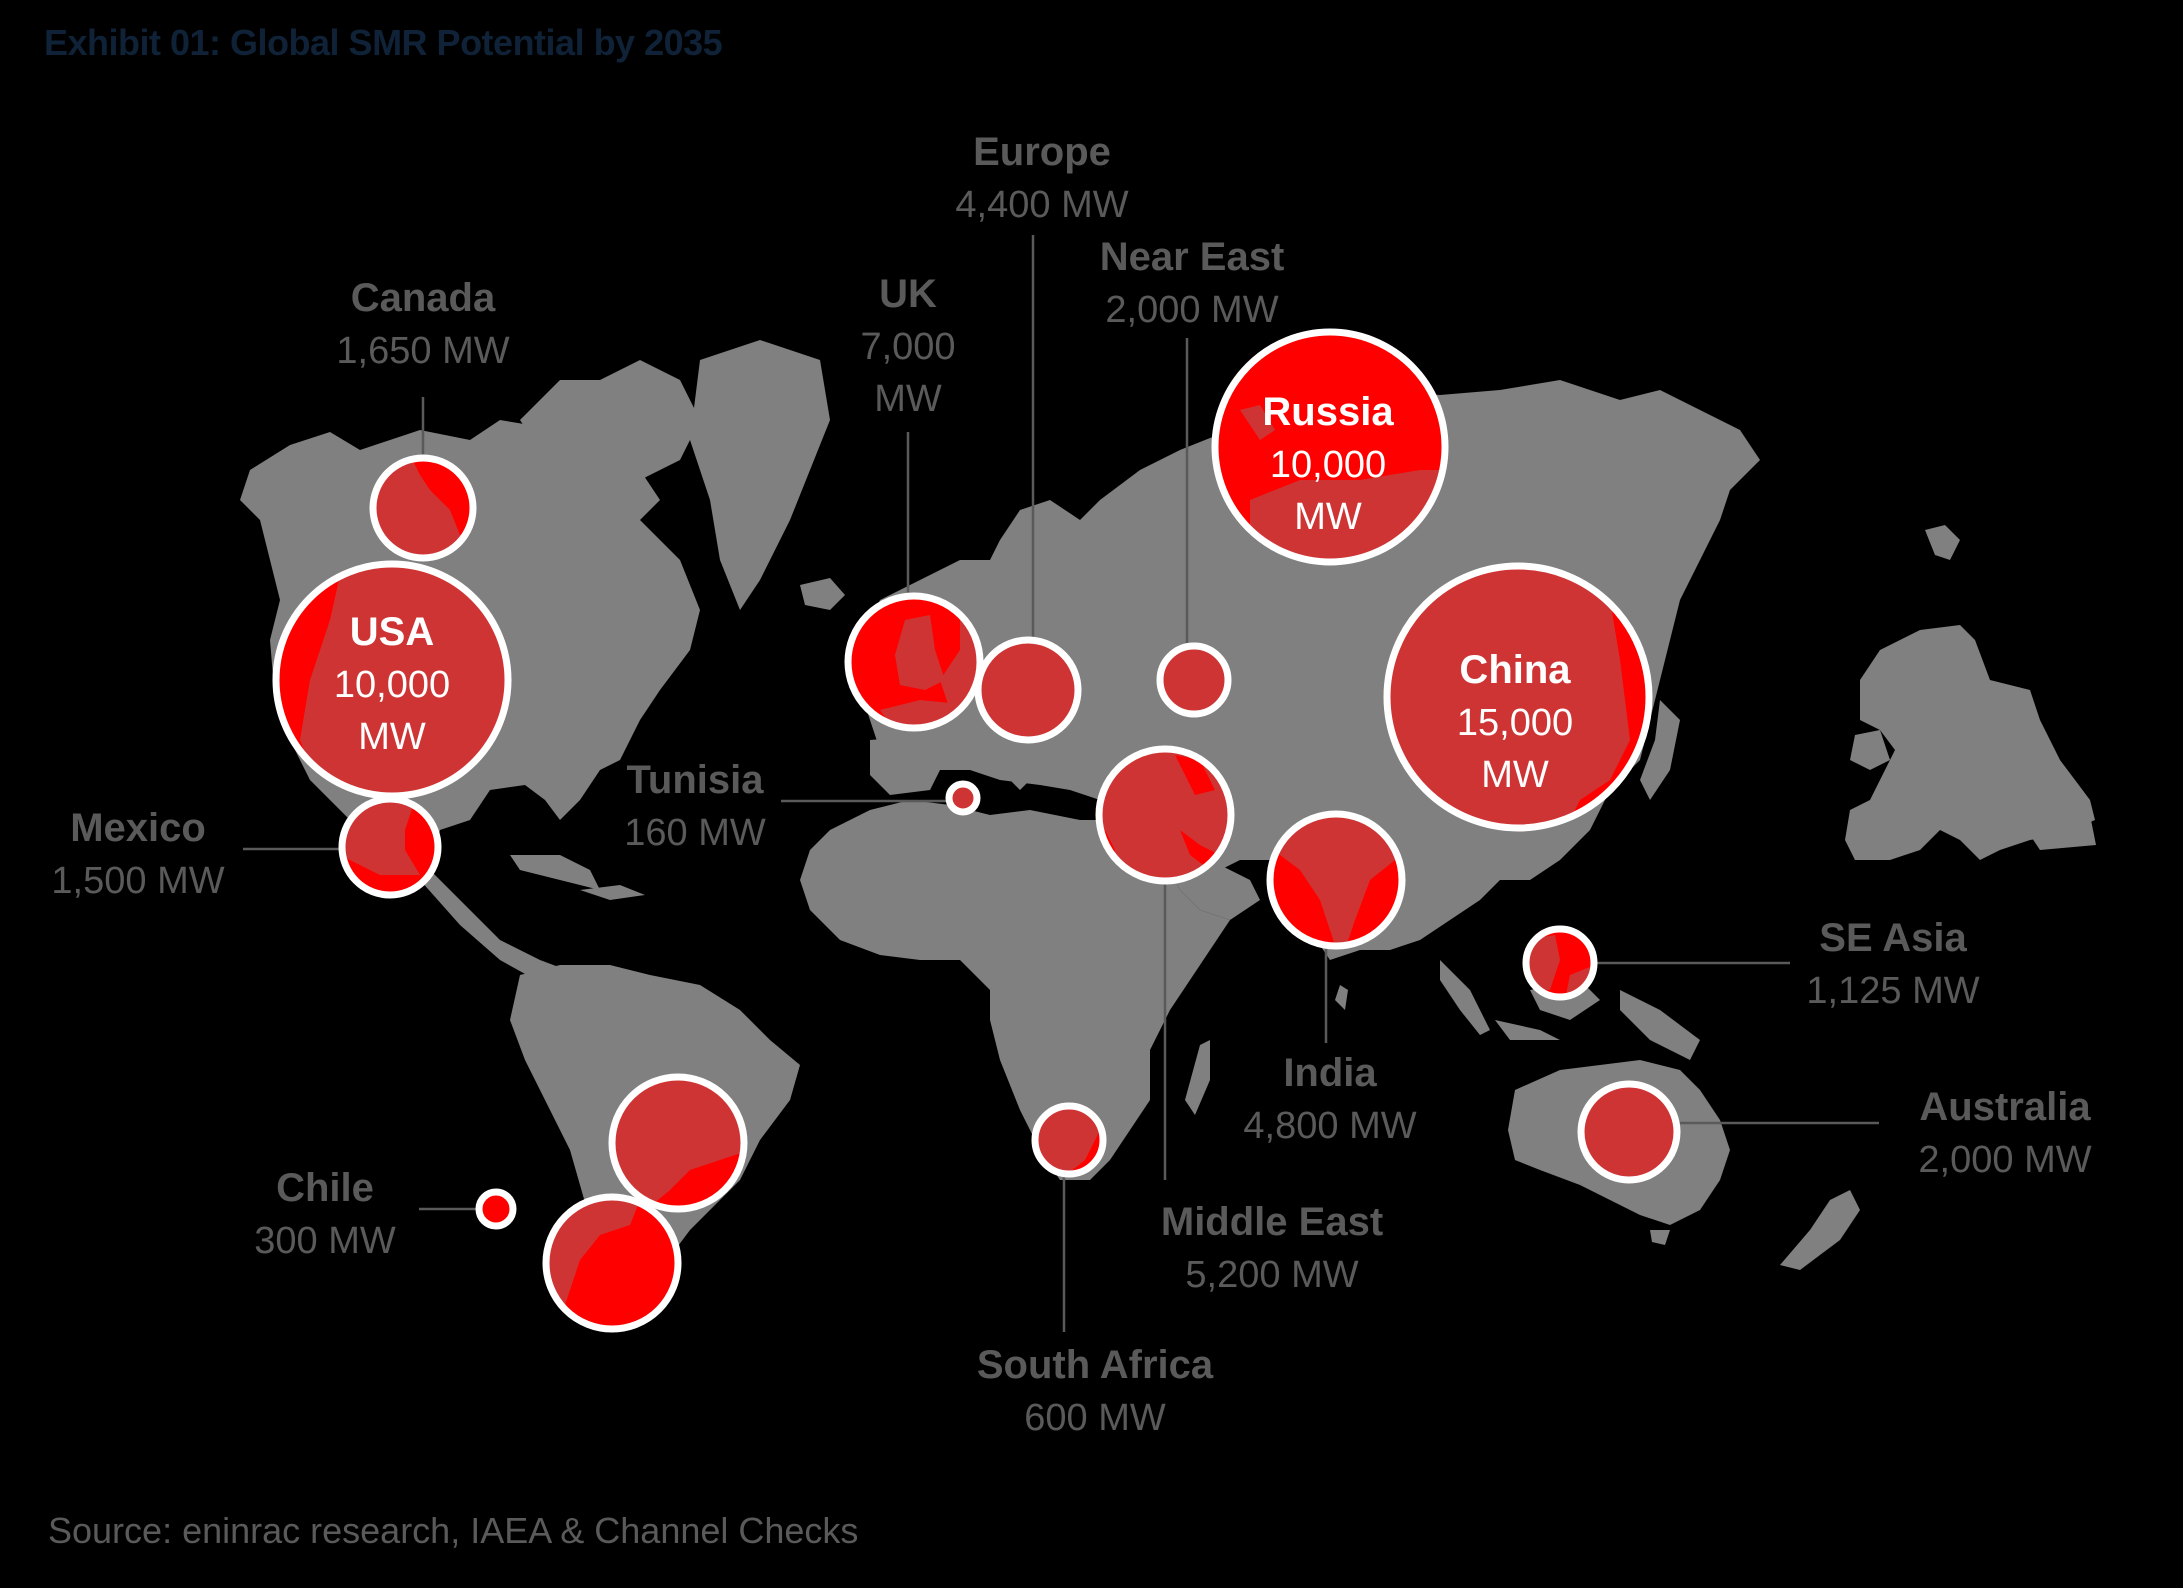 Image resolution: width=2183 pixels, height=1588 pixels. What do you see at coordinates (1336, 880) in the screenshot?
I see `bubble-india` at bounding box center [1336, 880].